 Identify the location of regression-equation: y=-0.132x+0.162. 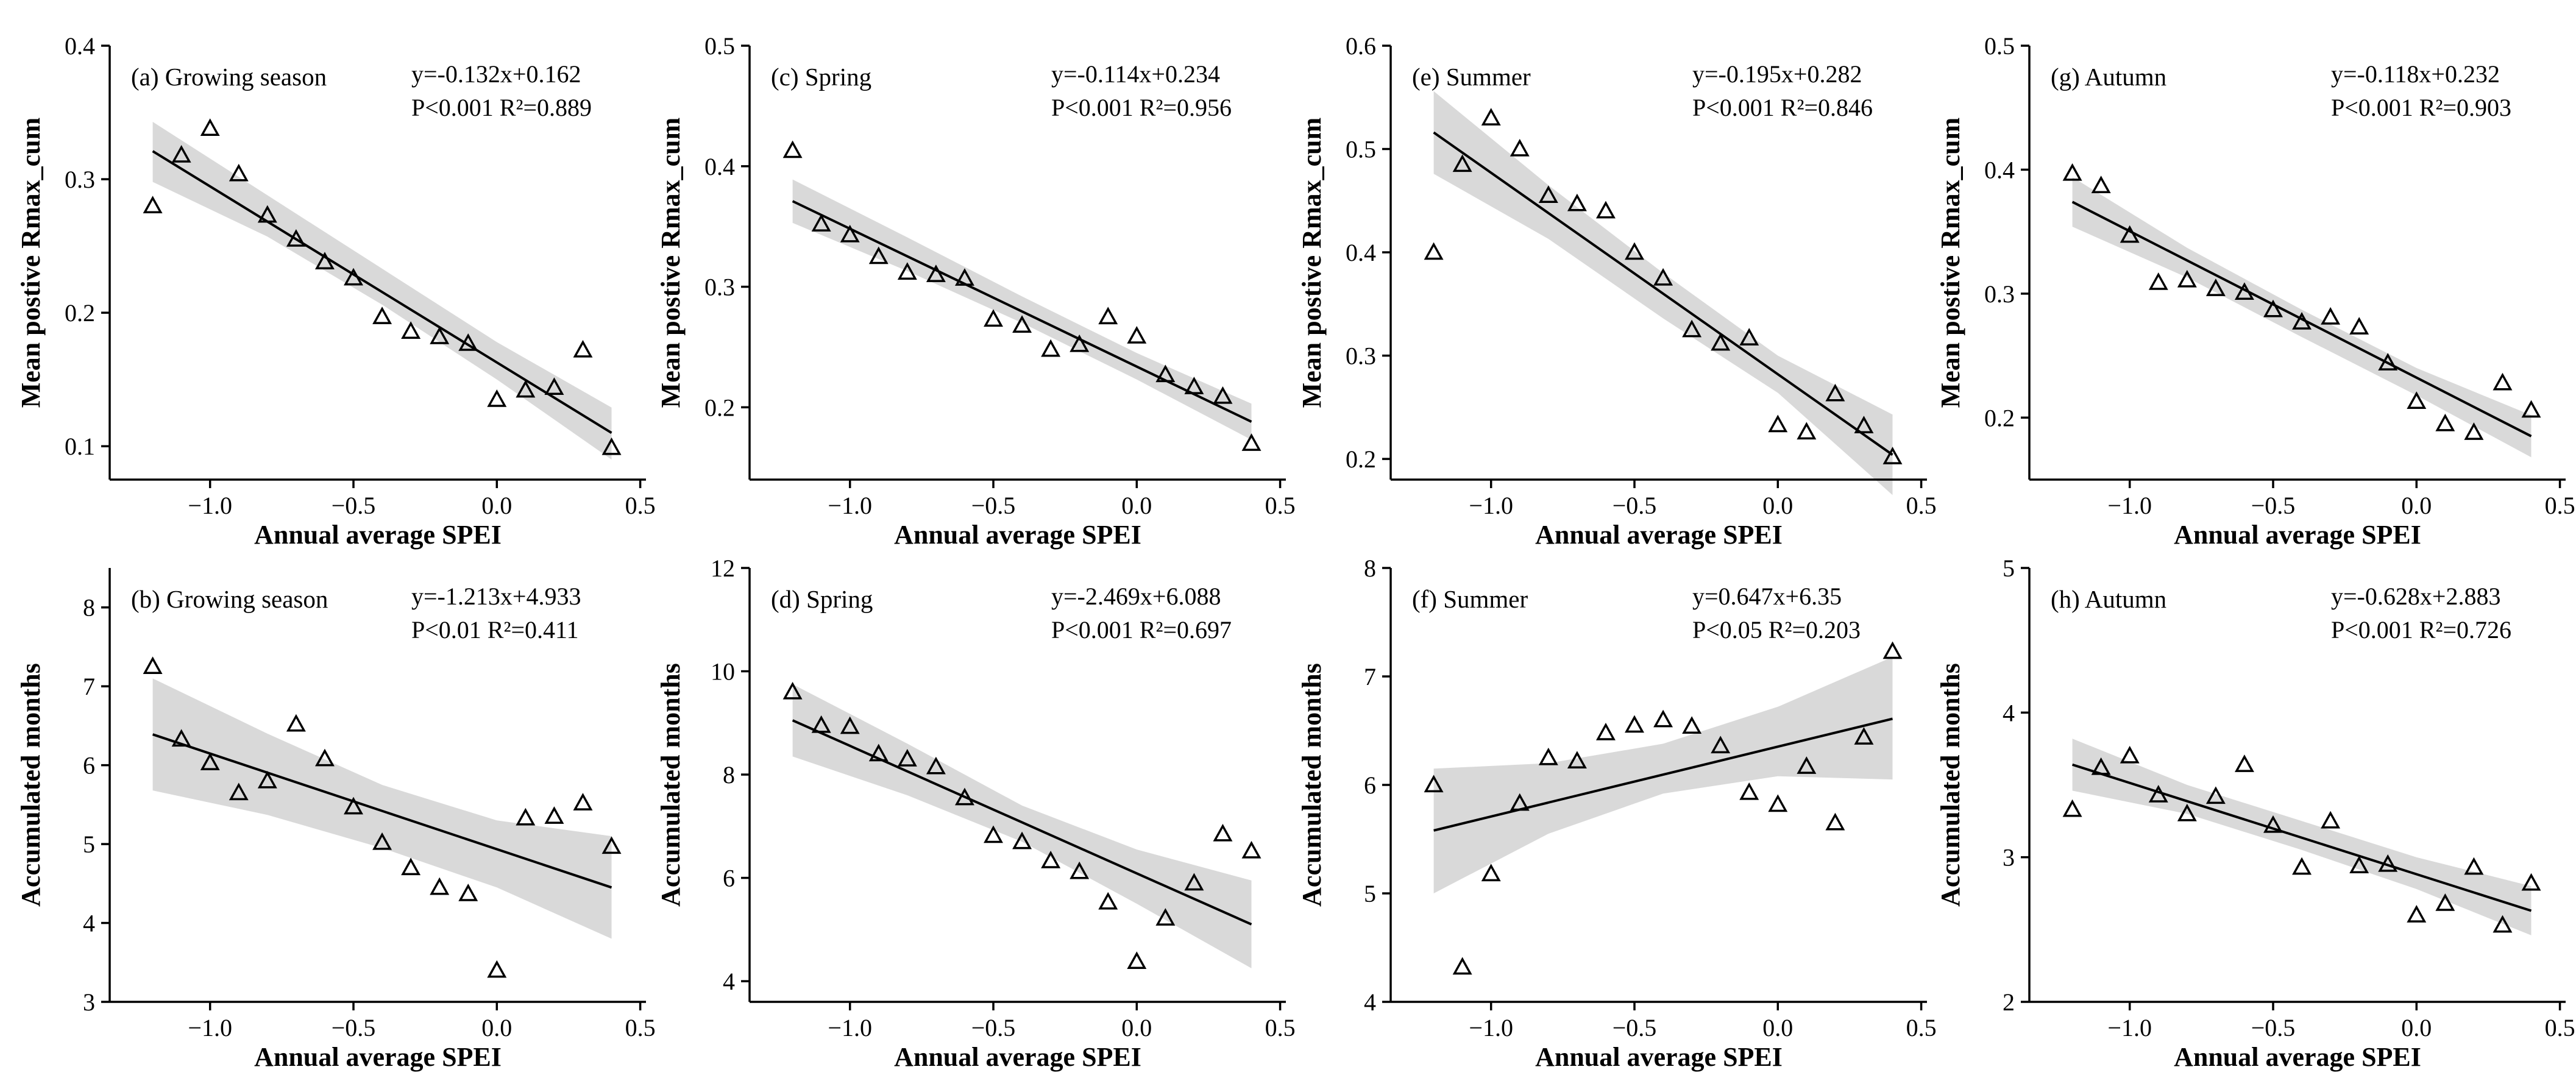
(496, 74).